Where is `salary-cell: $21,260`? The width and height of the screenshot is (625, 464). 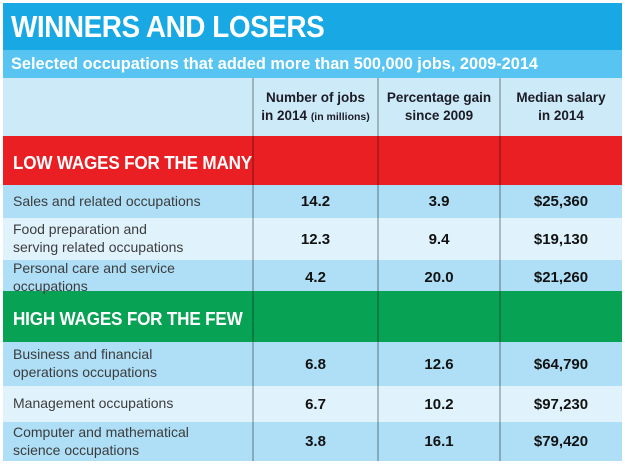
salary-cell: $21,260 is located at coordinates (561, 278).